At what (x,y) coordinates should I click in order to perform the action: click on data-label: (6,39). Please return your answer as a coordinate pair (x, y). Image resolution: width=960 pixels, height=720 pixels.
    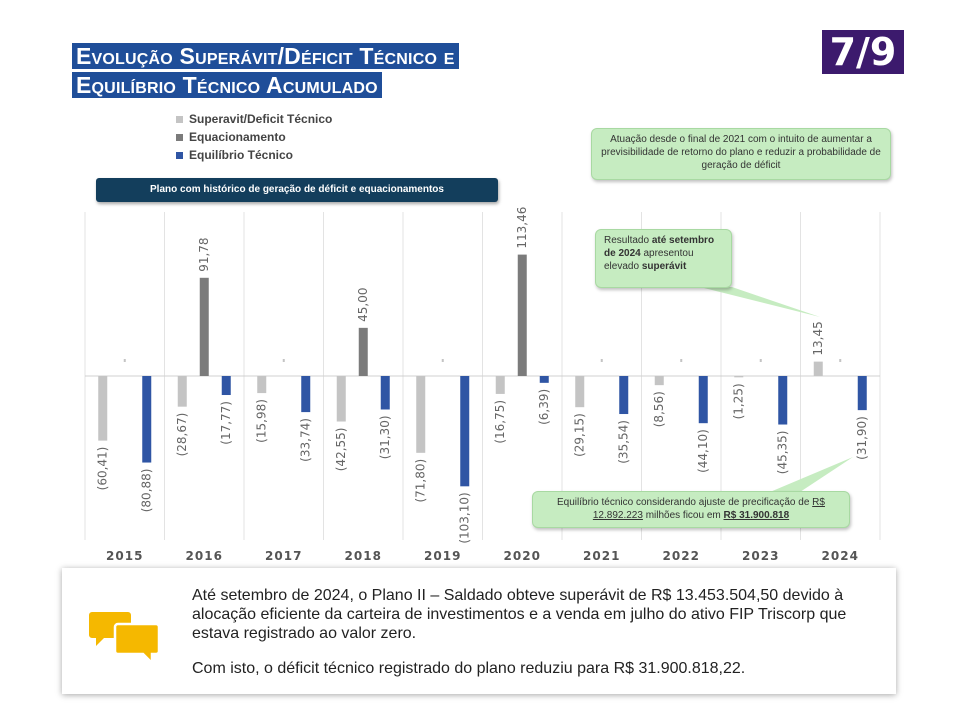
    Looking at the image, I should click on (544, 407).